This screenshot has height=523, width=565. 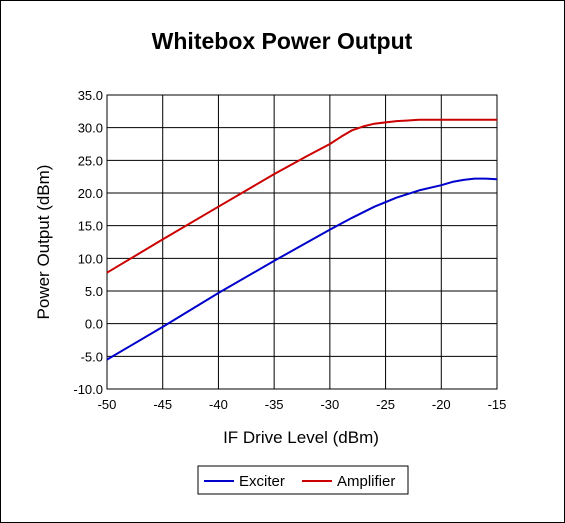 I want to click on y-tick-label: 20.0, so click(x=90, y=193).